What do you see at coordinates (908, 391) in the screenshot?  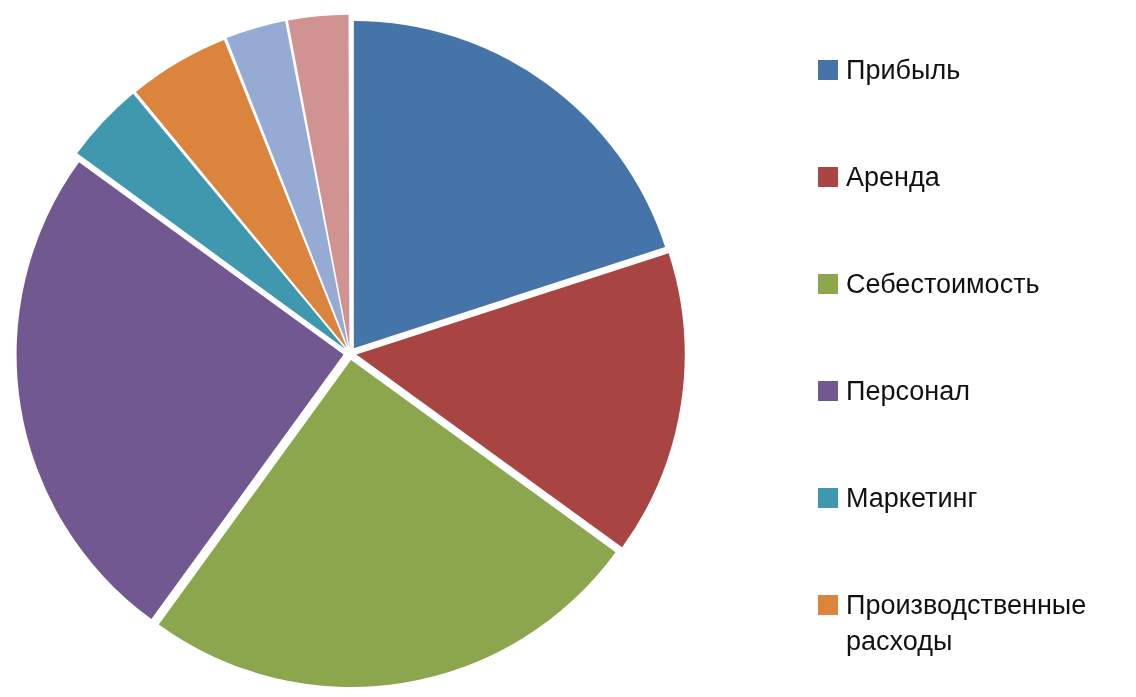 I see `legend-label: Персонал` at bounding box center [908, 391].